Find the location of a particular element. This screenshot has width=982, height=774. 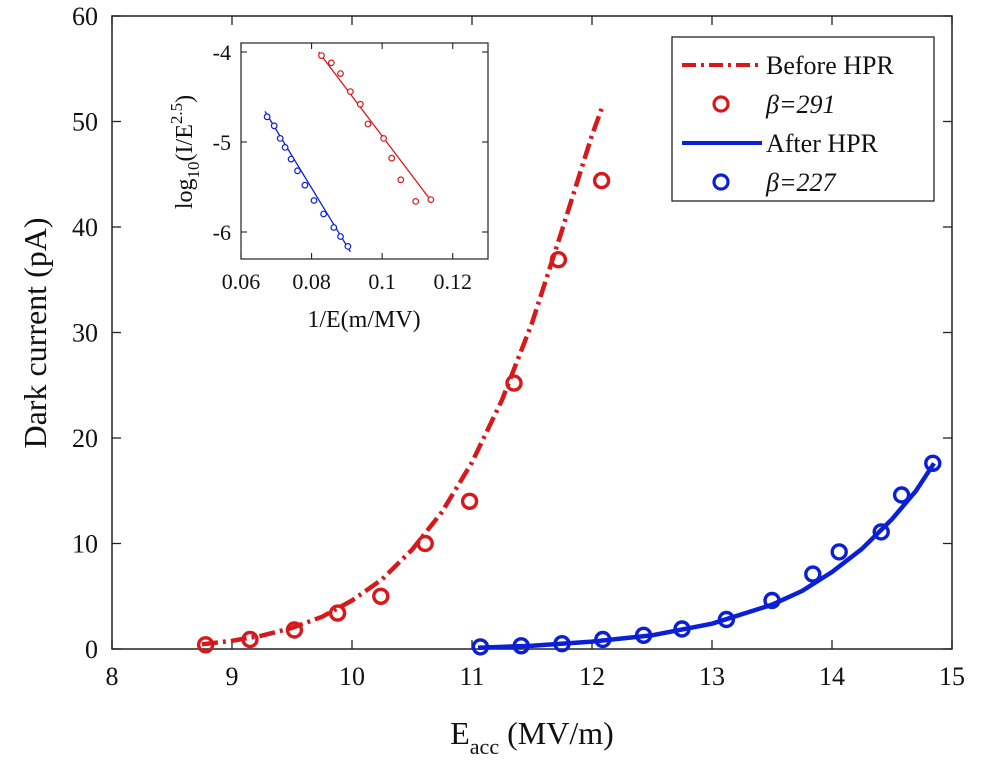

main-x-tick-label: 12 is located at coordinates (592, 676).